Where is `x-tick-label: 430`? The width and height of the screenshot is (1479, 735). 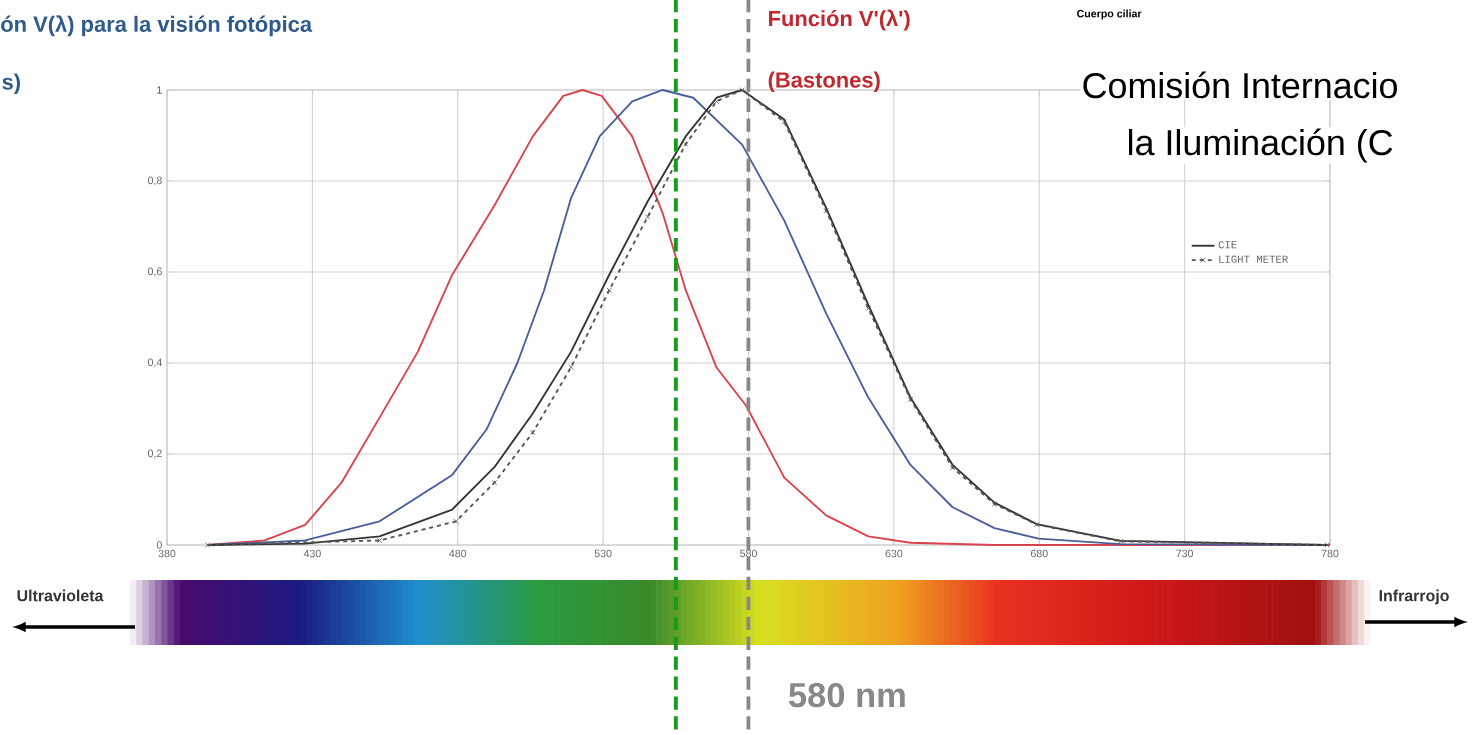
x-tick-label: 430 is located at coordinates (312, 553).